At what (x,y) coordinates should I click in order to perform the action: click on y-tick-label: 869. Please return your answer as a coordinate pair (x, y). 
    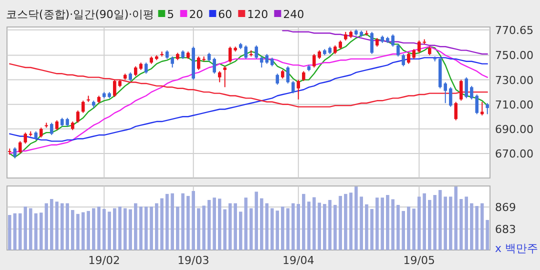
    Looking at the image, I should click on (505, 207).